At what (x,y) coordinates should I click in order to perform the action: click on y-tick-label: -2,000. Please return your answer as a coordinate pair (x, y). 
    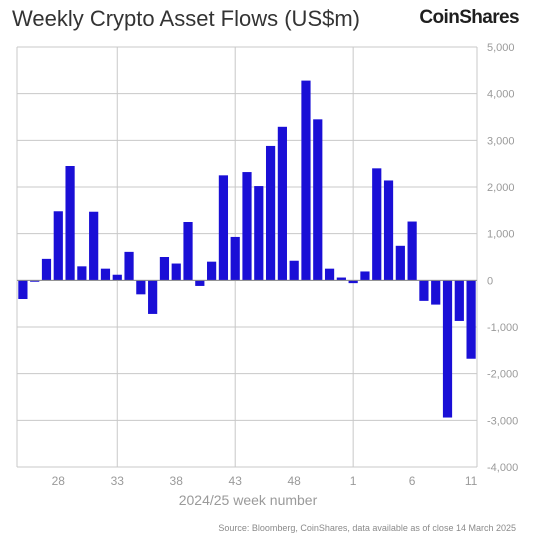
    Looking at the image, I should click on (502, 375).